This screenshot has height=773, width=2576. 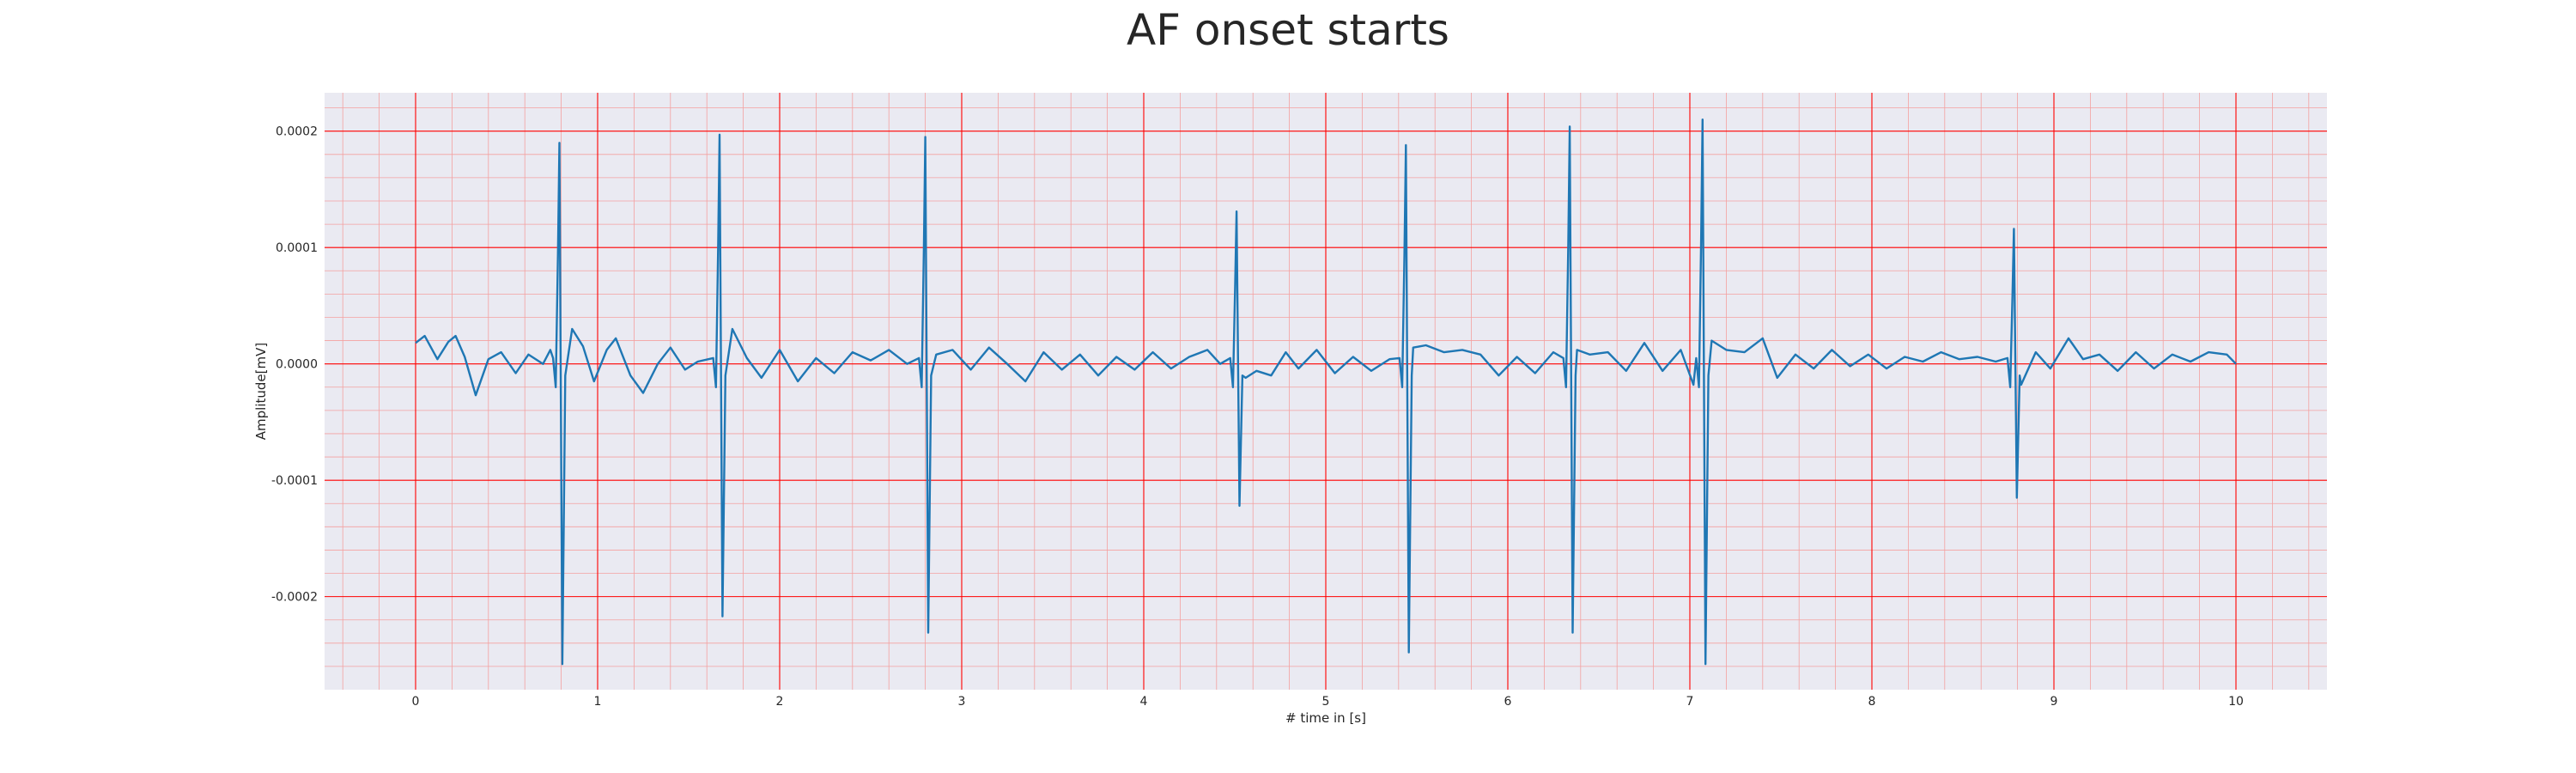 I want to click on y-tick-label: 0.0000, so click(x=297, y=365).